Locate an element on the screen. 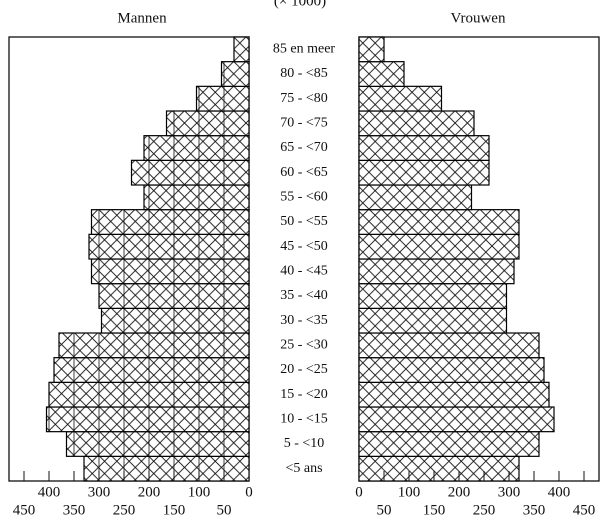 The image size is (603, 522). right-tick-label: 0 is located at coordinates (359, 492).